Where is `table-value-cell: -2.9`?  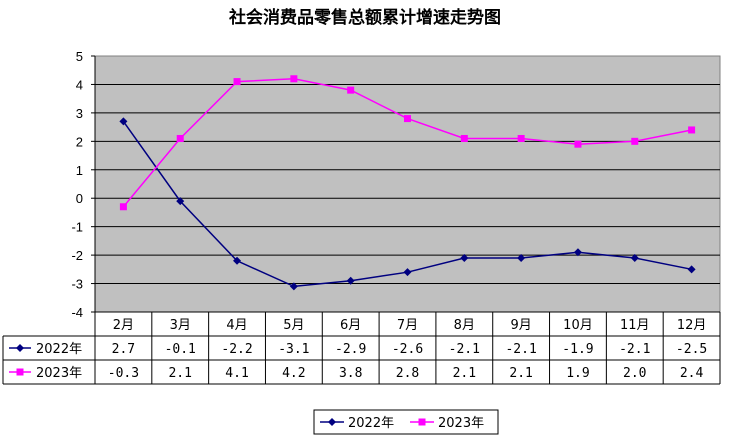 table-value-cell: -2.9 is located at coordinates (350, 349).